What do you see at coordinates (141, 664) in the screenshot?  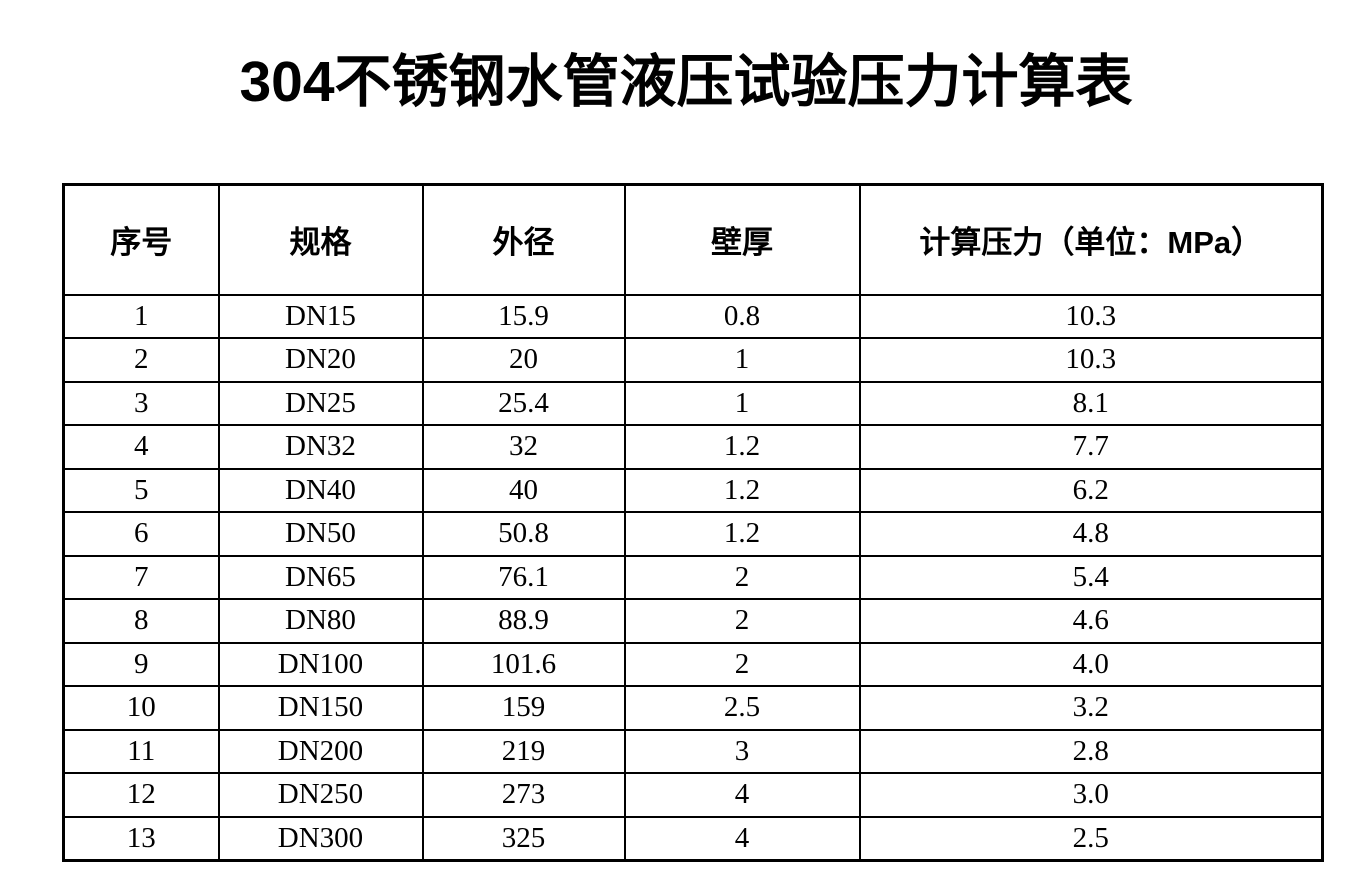 I see `table-cell: 9` at bounding box center [141, 664].